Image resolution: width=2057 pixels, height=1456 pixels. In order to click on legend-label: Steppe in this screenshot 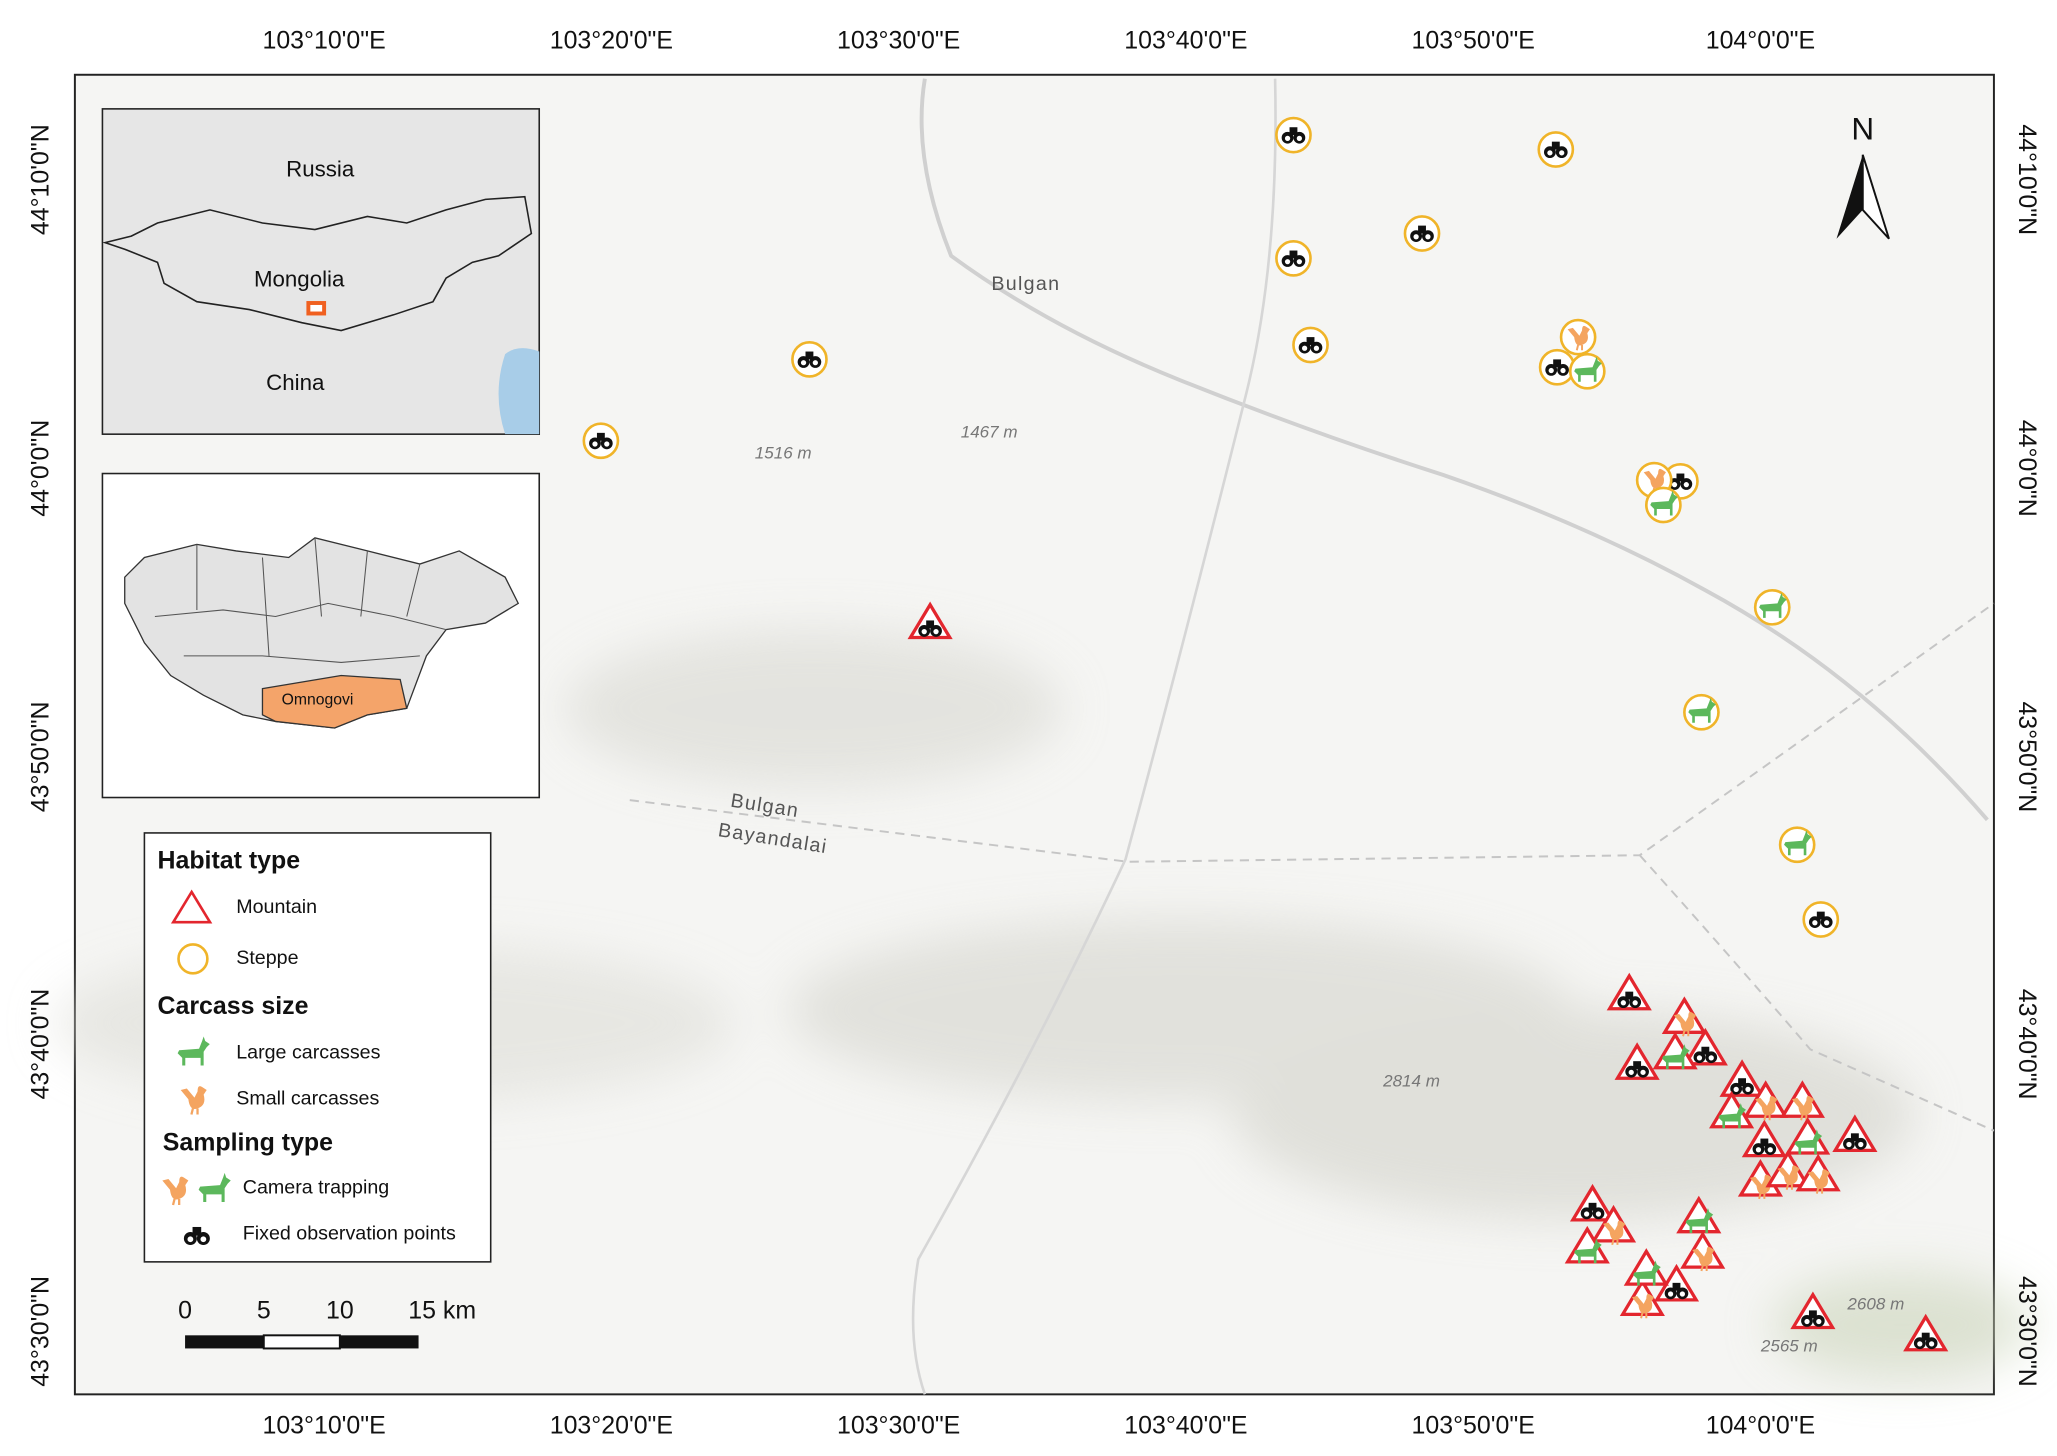, I will do `click(267, 958)`.